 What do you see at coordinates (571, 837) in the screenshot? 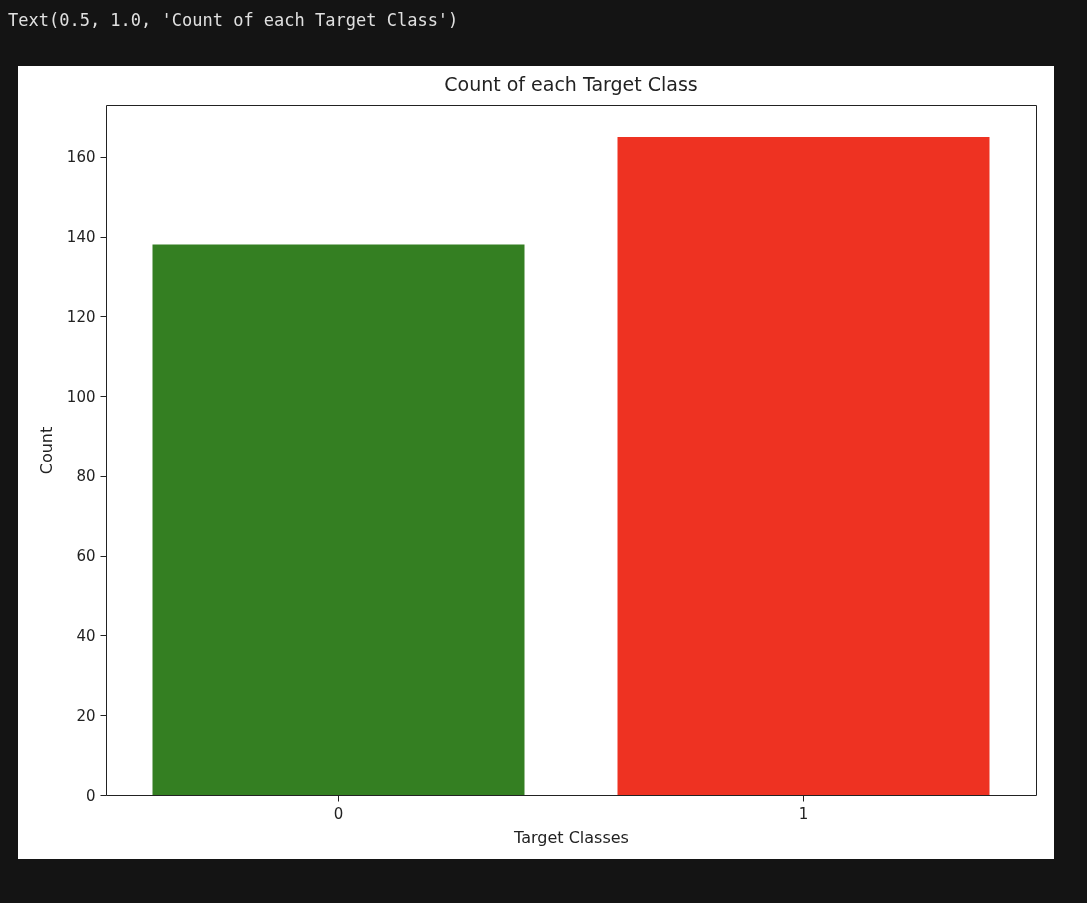
I see `x-axis-title: Target Classes` at bounding box center [571, 837].